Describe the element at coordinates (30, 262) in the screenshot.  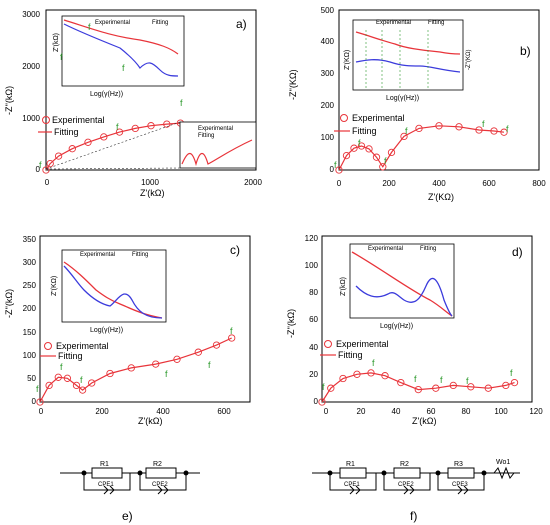
I see `y-tick: 300` at that location.